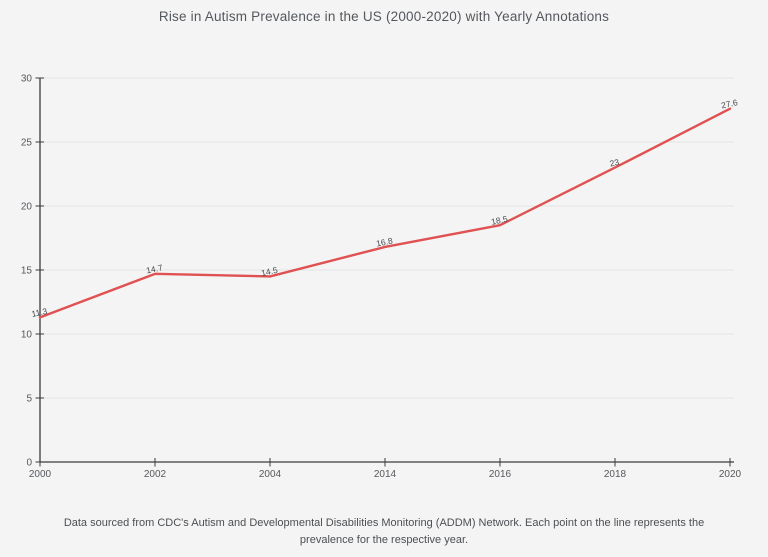  What do you see at coordinates (29, 399) in the screenshot?
I see `y-tick-label: 5` at bounding box center [29, 399].